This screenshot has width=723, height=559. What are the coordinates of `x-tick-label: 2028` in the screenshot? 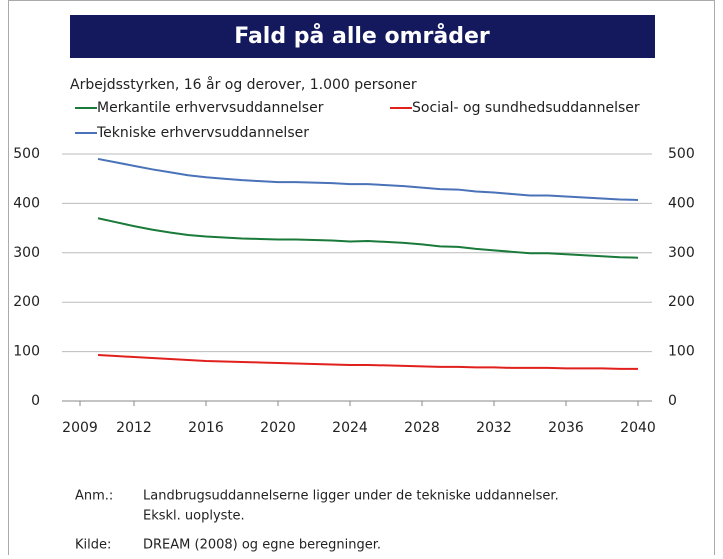 It's located at (422, 428).